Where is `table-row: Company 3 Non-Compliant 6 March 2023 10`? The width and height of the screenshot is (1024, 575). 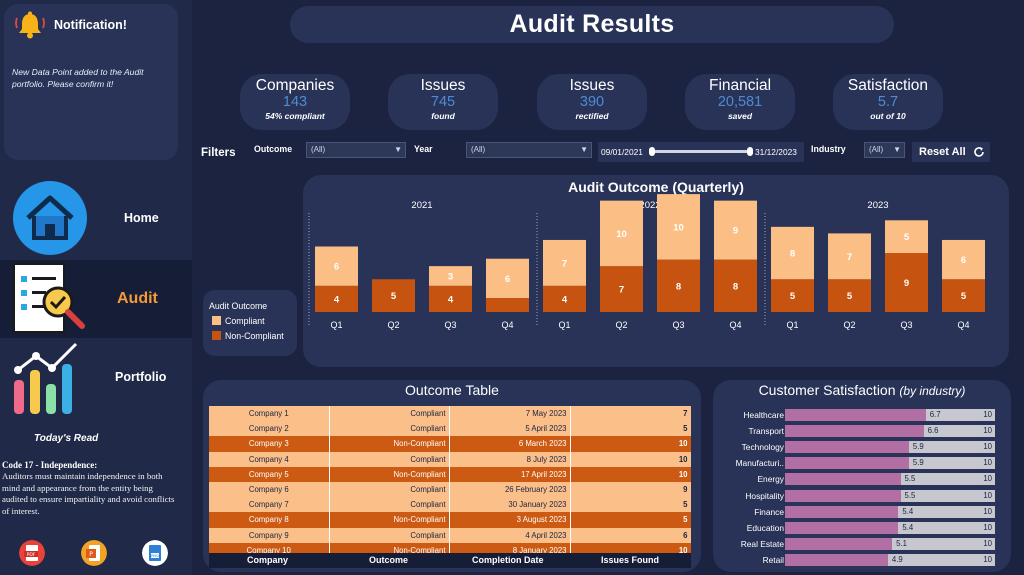 table-row: Company 3 Non-Compliant 6 March 2023 10 is located at coordinates (450, 444).